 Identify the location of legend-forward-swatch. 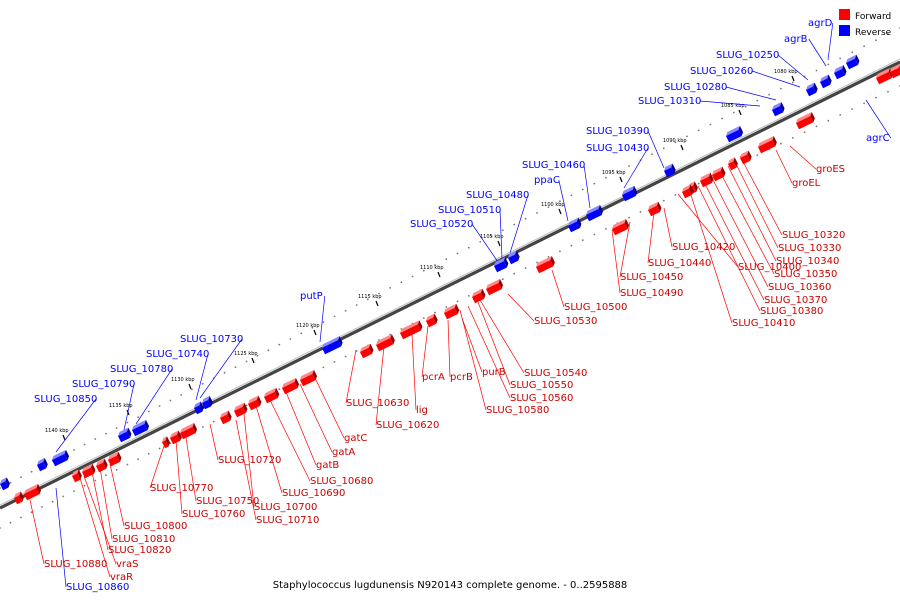
(844, 14).